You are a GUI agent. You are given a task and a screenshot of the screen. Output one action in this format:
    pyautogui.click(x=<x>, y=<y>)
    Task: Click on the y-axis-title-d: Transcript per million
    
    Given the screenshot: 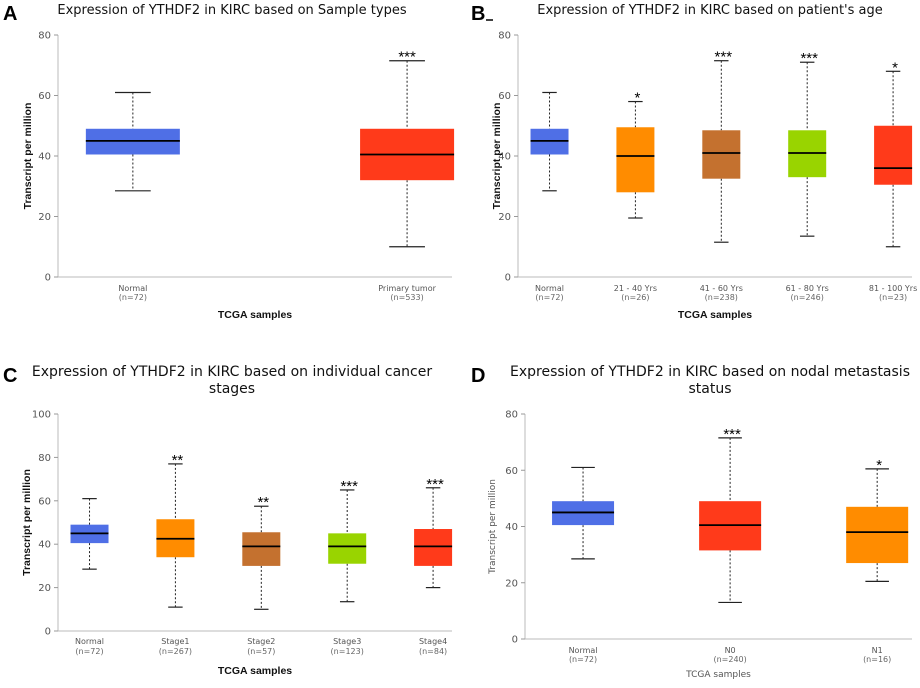 What is the action you would take?
    pyautogui.click(x=493, y=527)
    